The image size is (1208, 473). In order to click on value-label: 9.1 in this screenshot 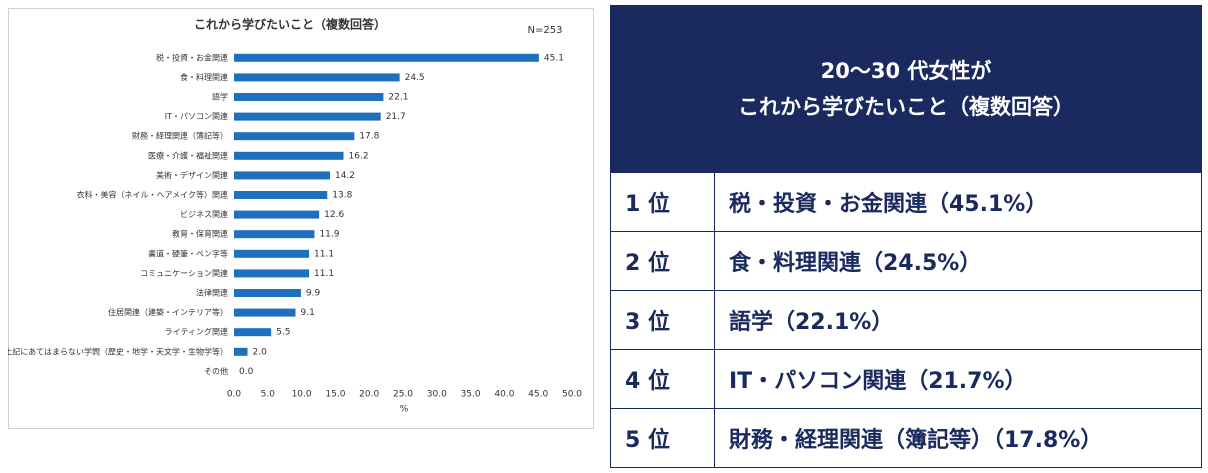, I will do `click(308, 313)`.